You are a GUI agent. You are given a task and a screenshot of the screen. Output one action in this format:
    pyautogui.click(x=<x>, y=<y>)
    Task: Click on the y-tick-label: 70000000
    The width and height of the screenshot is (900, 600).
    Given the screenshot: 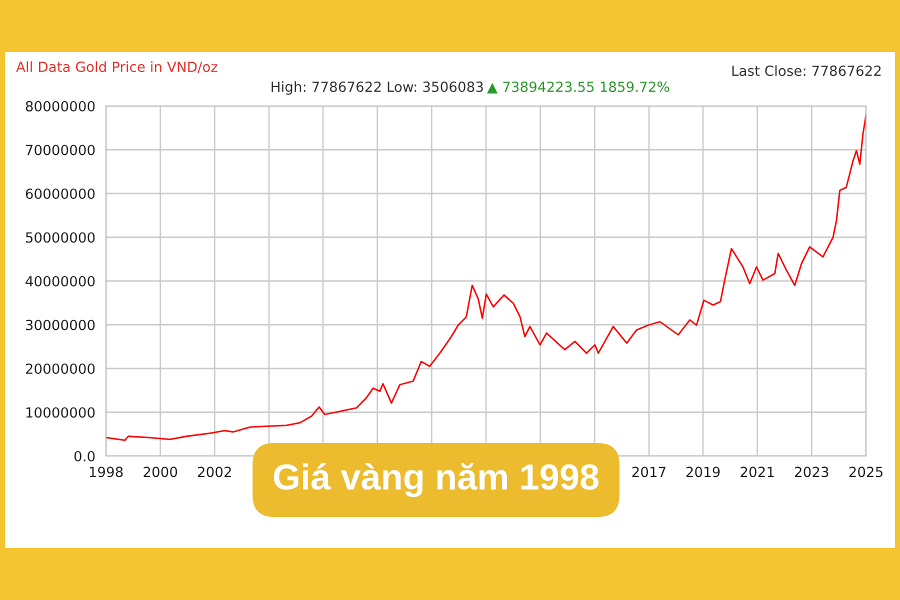 What is the action you would take?
    pyautogui.click(x=60, y=150)
    